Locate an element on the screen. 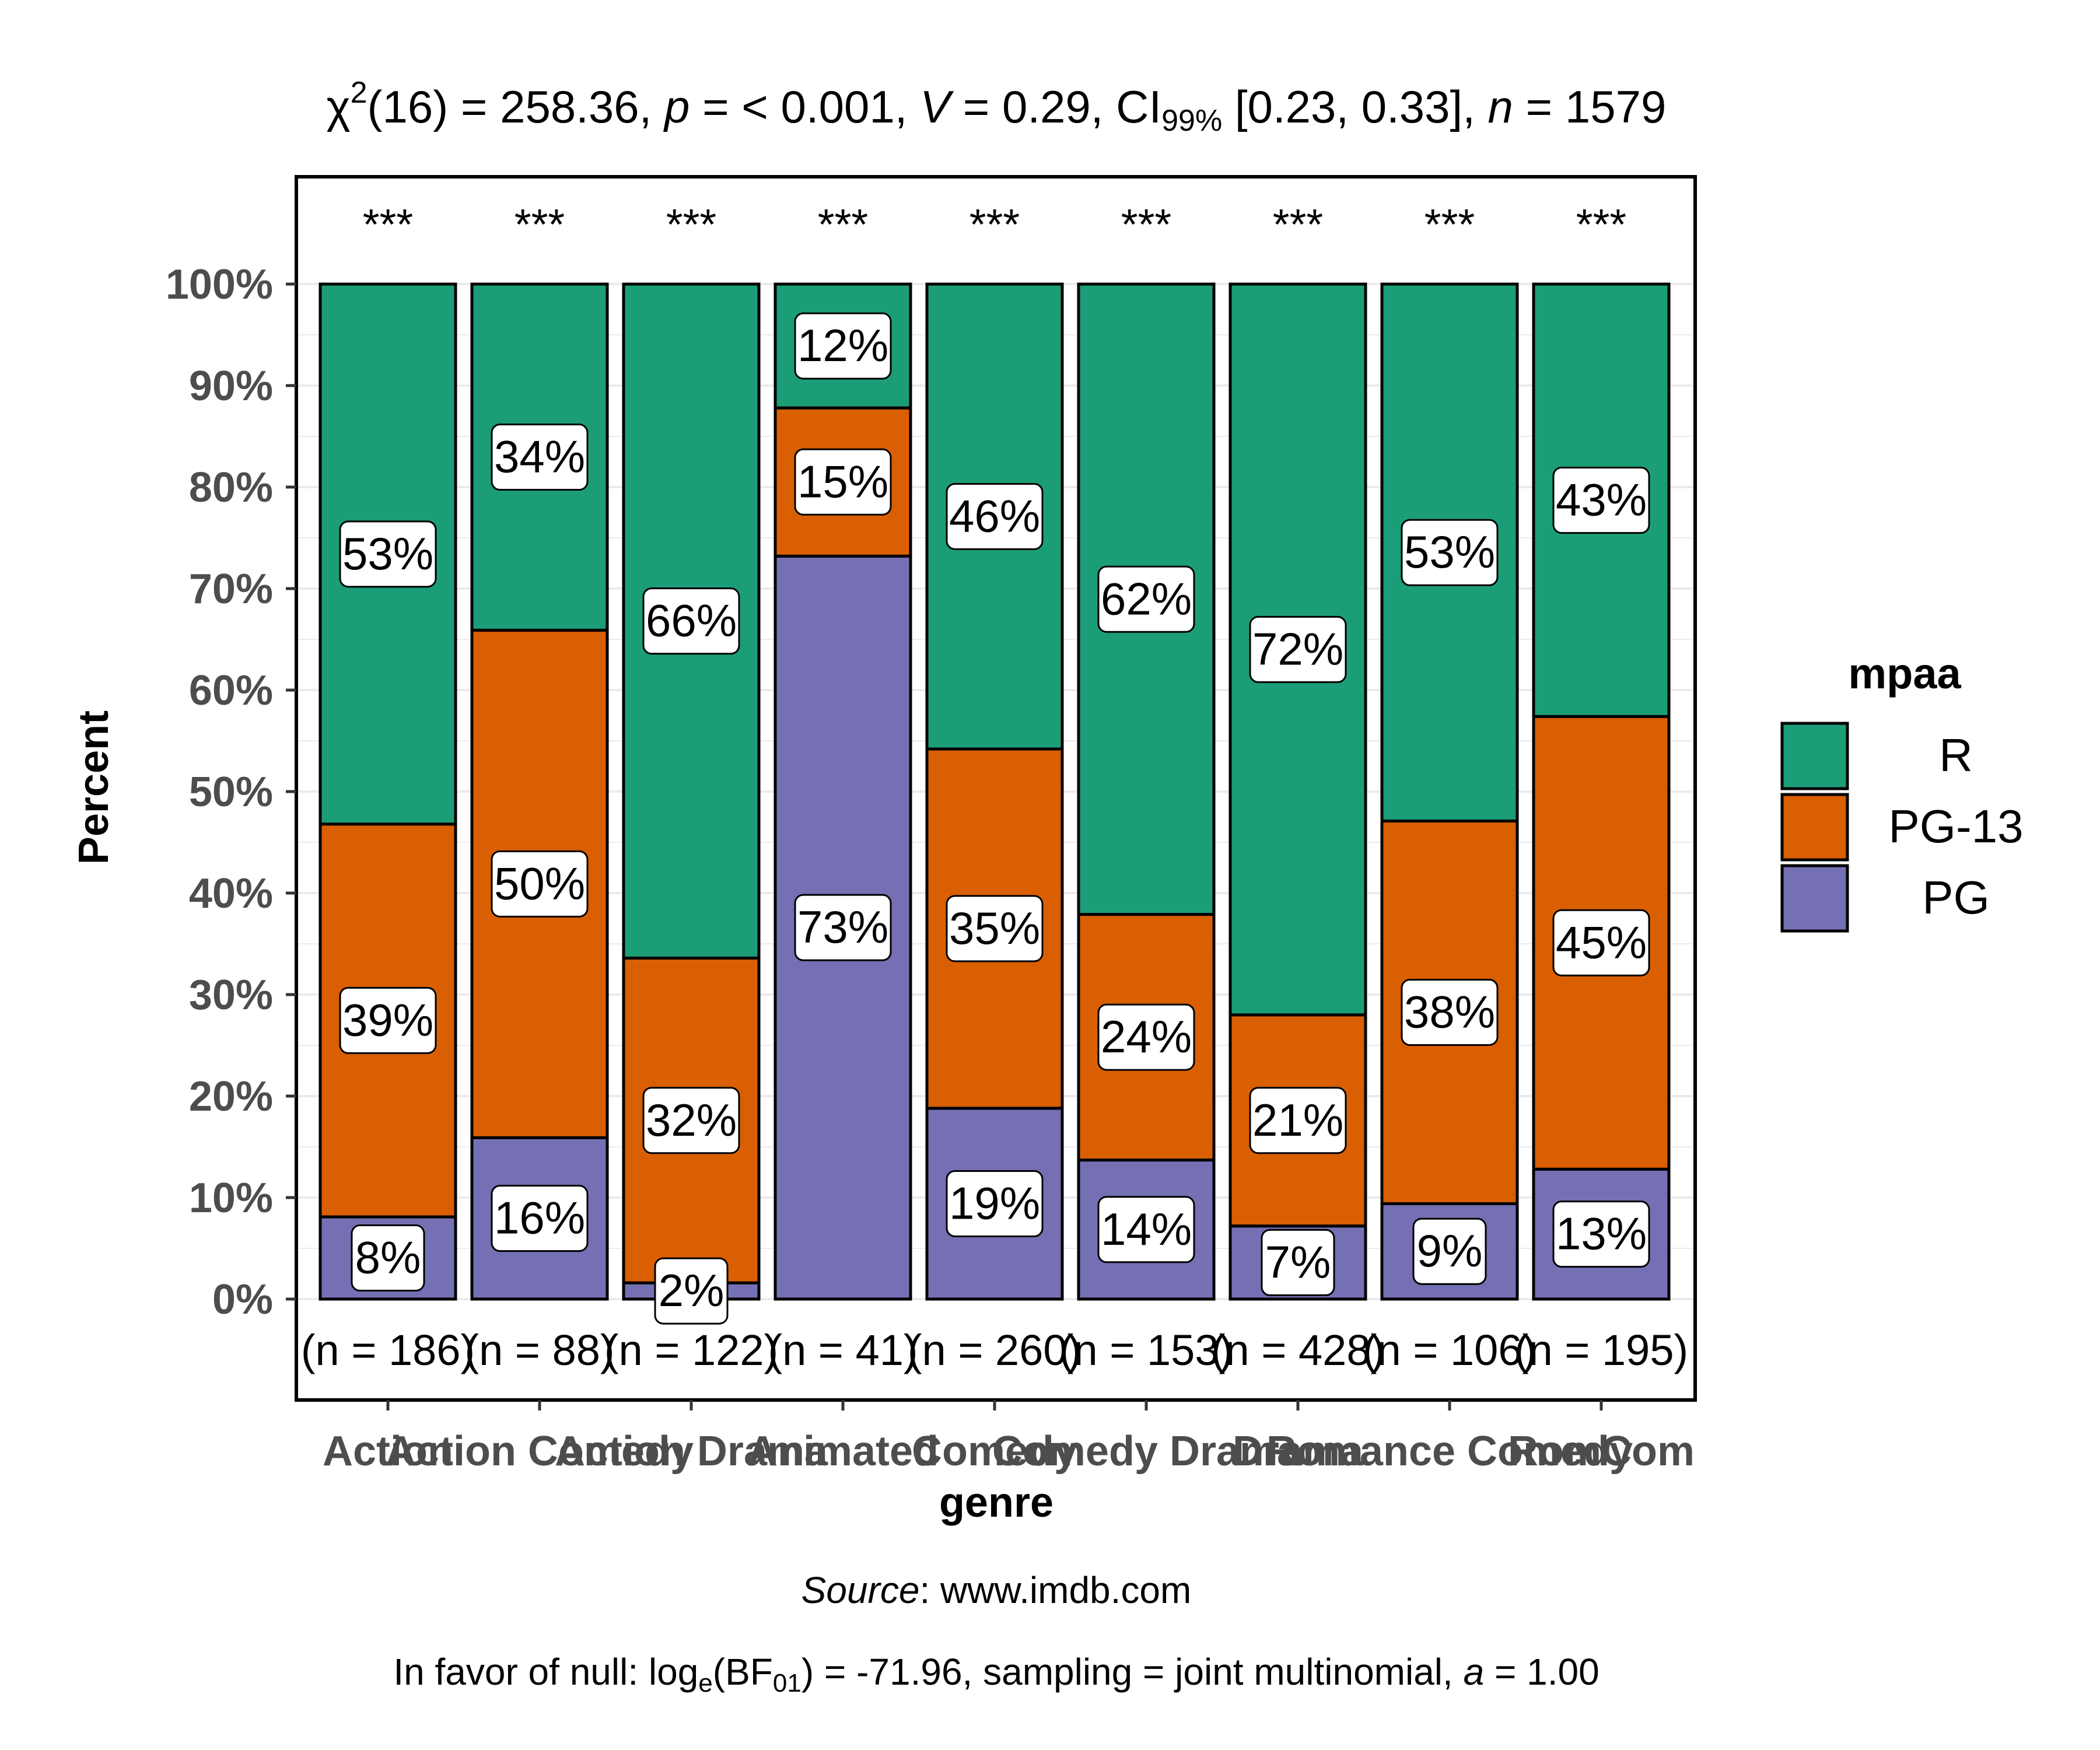 This screenshot has height=1750, width=2100. n-label: (n = 153) is located at coordinates (1146, 1350).